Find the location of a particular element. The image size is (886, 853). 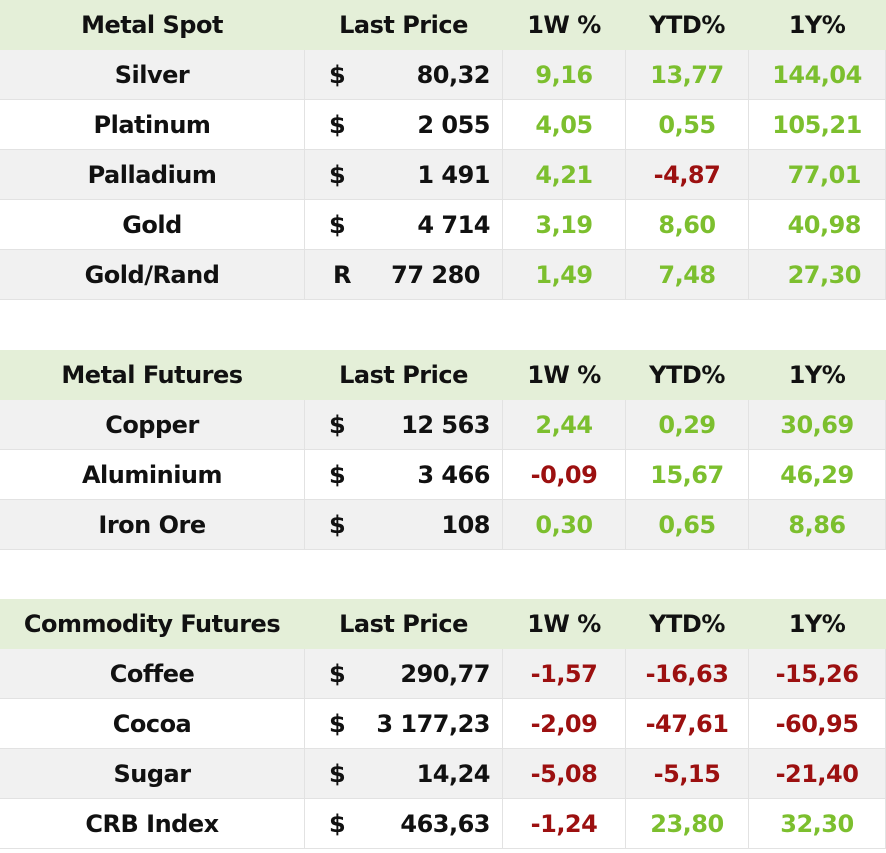

row-1w: 2,44 is located at coordinates (564, 425).